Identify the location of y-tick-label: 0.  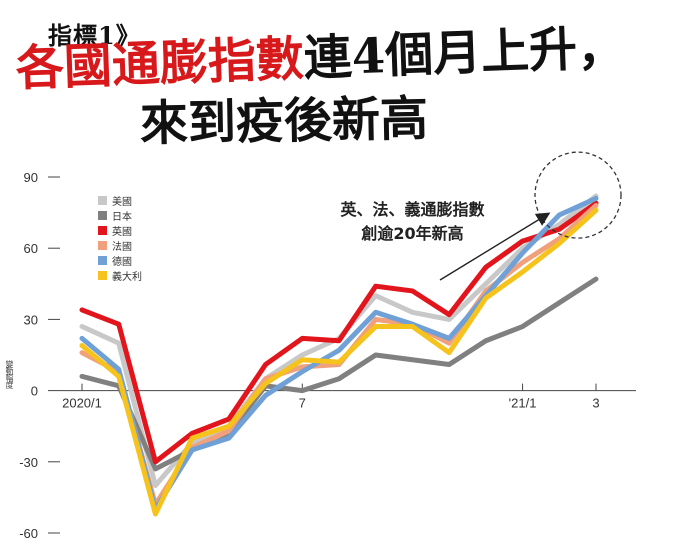
(34, 391).